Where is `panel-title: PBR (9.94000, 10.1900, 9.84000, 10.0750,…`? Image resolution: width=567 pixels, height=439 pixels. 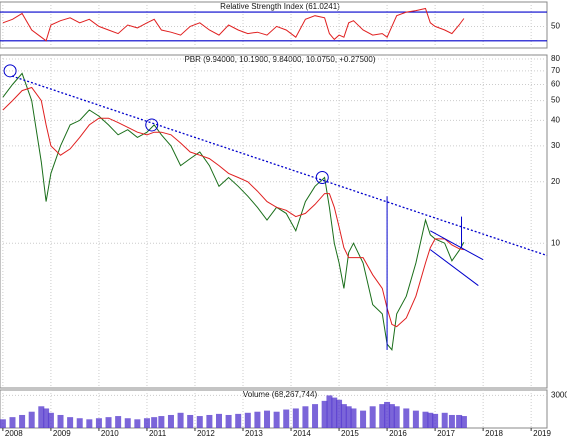 panel-title: PBR (9.94000, 10.1900, 9.84000, 10.0750,… is located at coordinates (279, 59).